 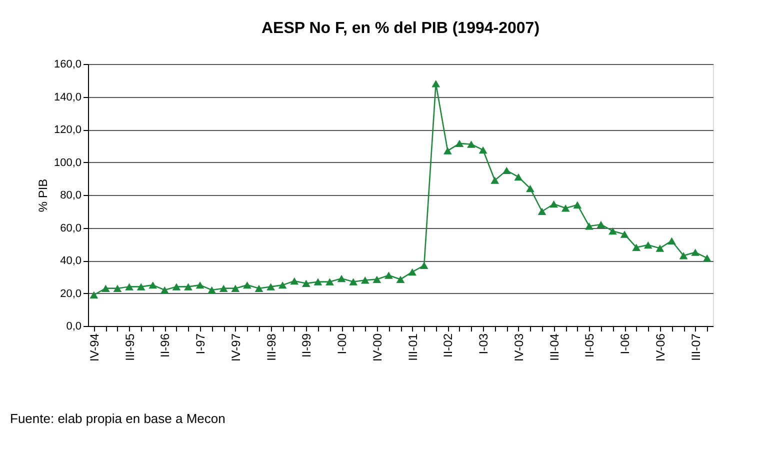 I want to click on y-tick-label: 0,0, so click(x=74, y=326).